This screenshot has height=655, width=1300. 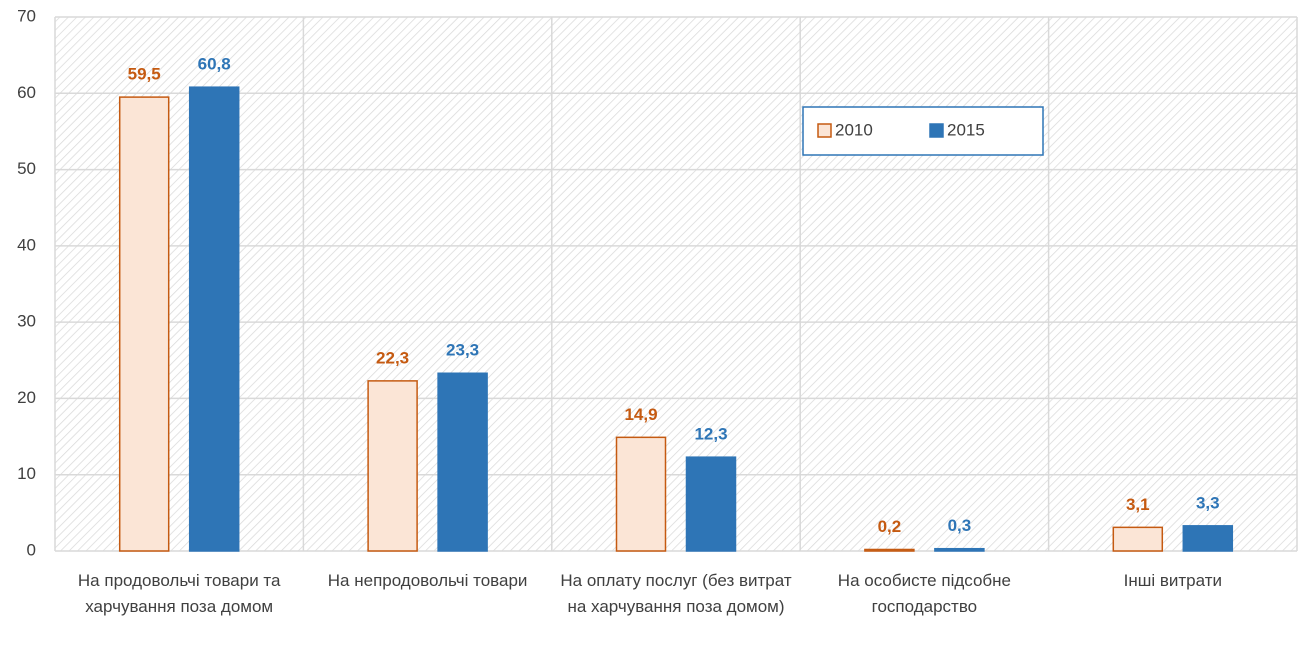 I want to click on y-tick-label: 20, so click(x=26, y=397).